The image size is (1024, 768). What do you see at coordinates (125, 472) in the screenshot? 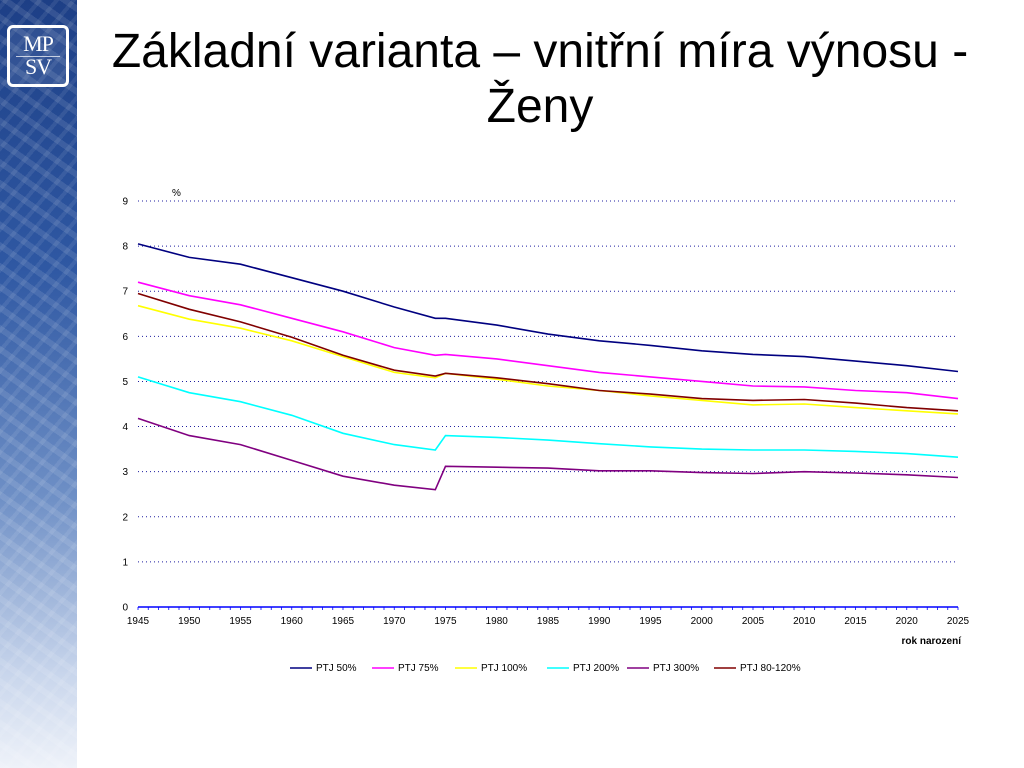
I see `y-tick-label: 3` at bounding box center [125, 472].